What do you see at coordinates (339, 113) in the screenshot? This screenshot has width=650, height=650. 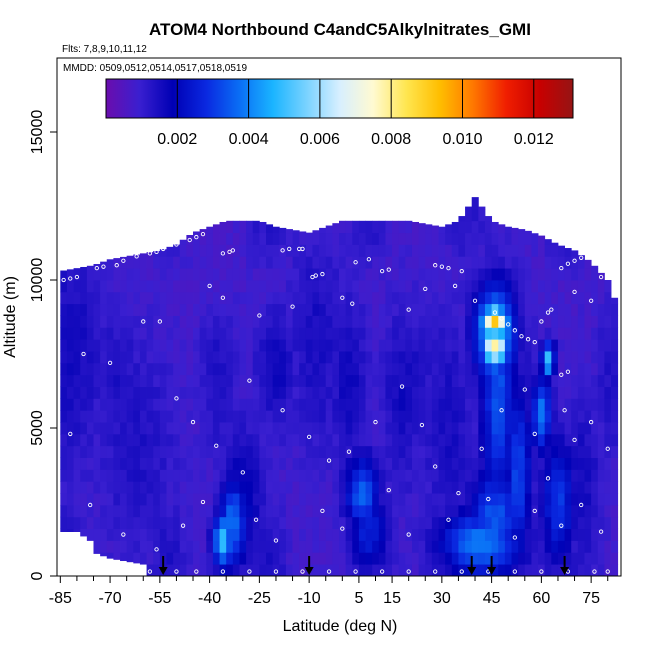 I see `colorbar: 0.002 0.004 0.006 0.008 0.010 0.012` at bounding box center [339, 113].